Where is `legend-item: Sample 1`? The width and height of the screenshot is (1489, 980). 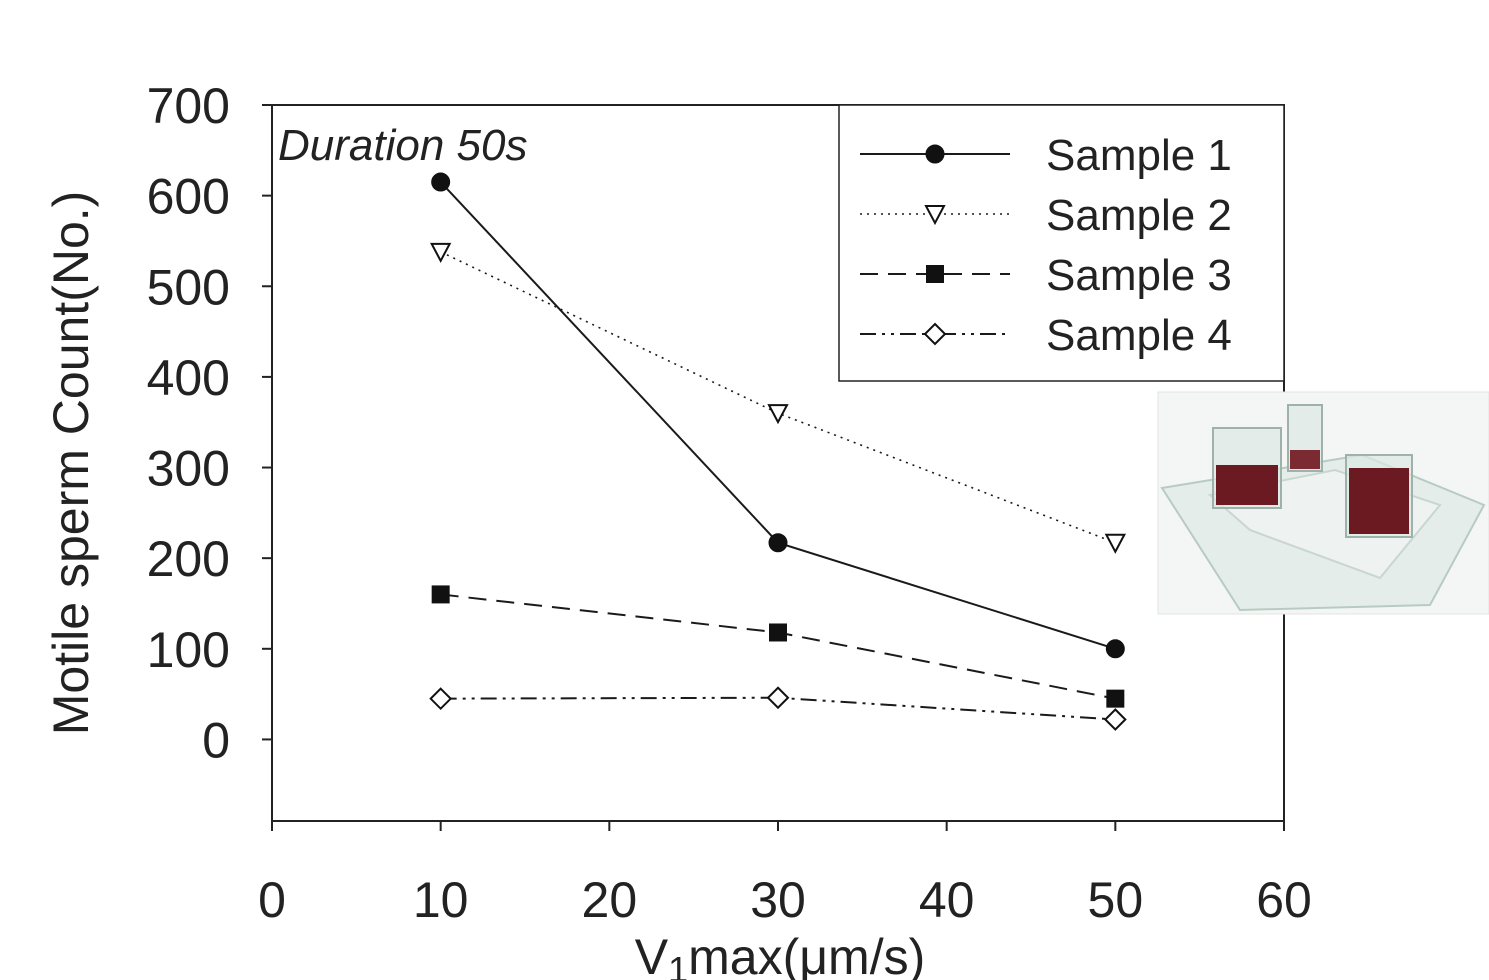
legend-item: Sample 1 is located at coordinates (1046, 155).